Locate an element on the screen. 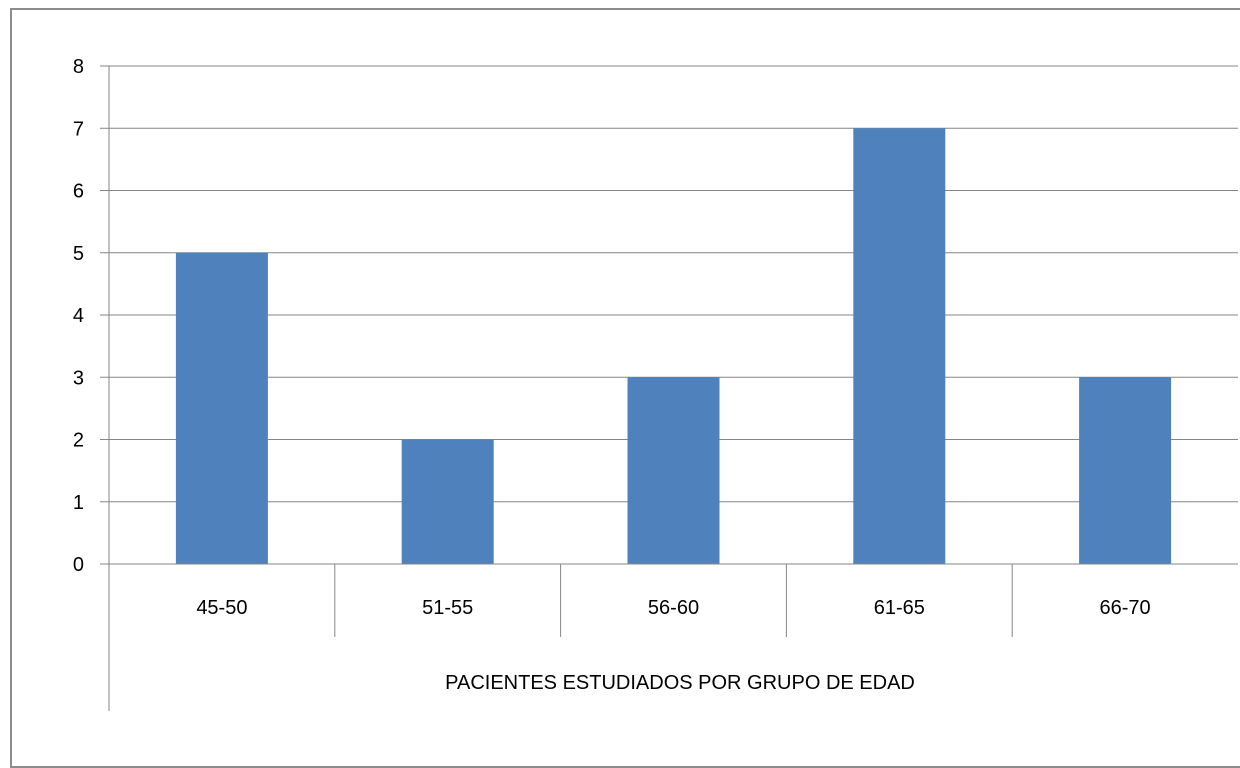 Image resolution: width=1240 pixels, height=768 pixels. x-tick-label: 61-65 is located at coordinates (899, 608).